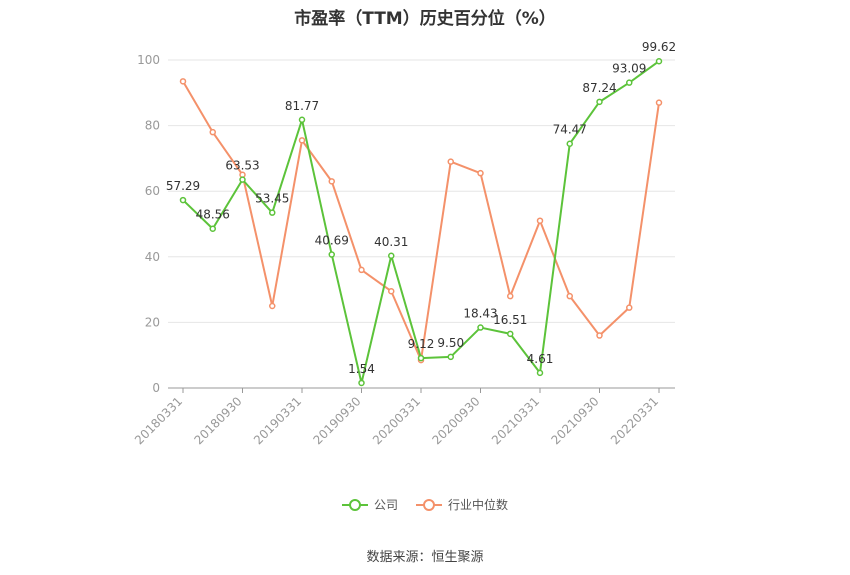 This screenshot has height=575, width=850. Describe the element at coordinates (148, 60) in the screenshot. I see `y-tick-label: 100` at that location.